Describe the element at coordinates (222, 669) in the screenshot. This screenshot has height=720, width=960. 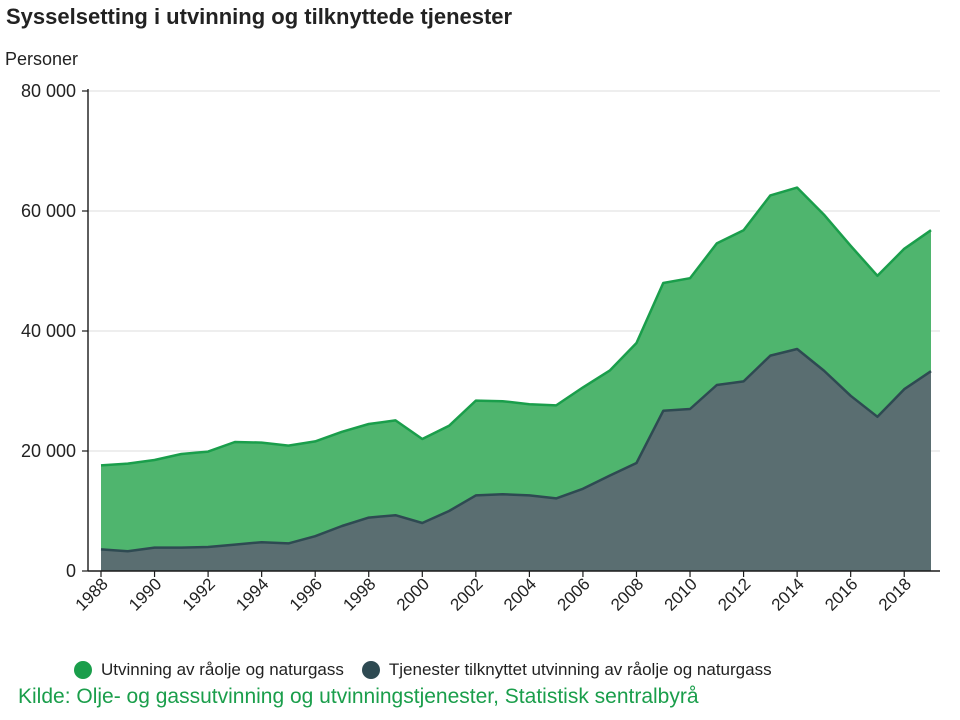
I see `legend-label-production: Utvinning av råolje og naturgass` at that location.